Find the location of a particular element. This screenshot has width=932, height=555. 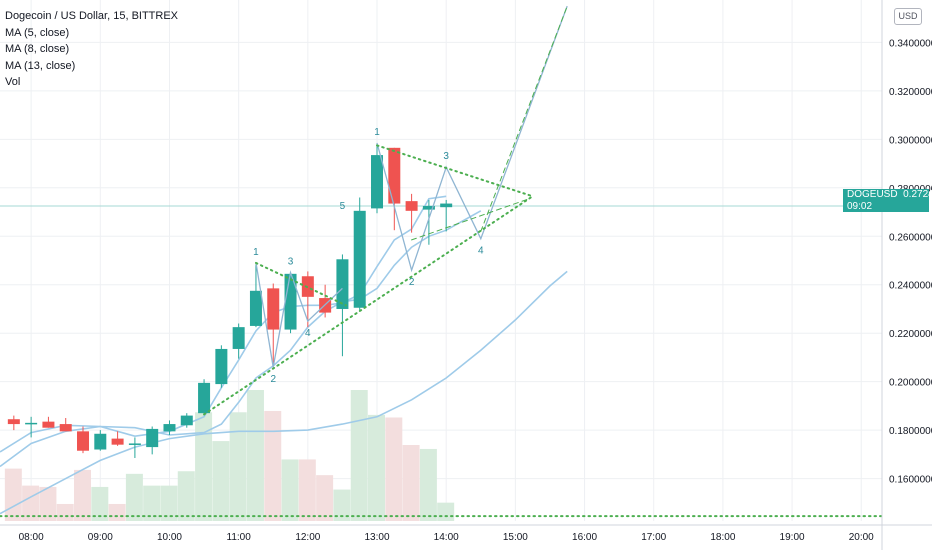

legend-ma13: MA (13, close) is located at coordinates (40, 65).